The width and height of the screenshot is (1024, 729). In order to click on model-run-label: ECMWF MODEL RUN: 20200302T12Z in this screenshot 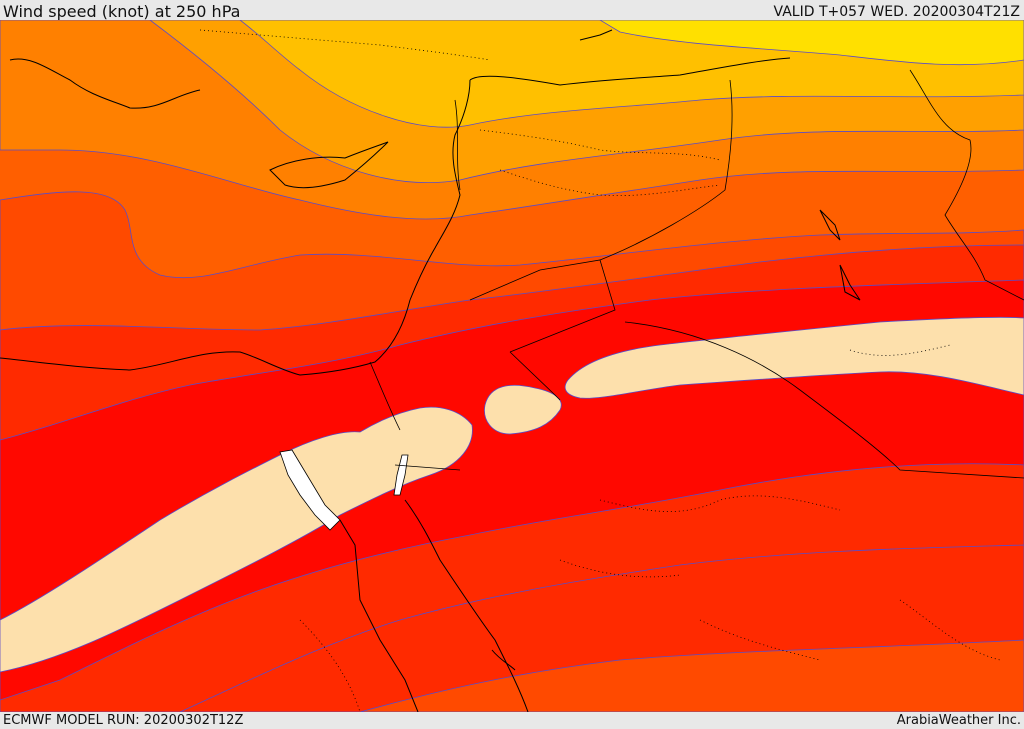, I will do `click(123, 720)`.